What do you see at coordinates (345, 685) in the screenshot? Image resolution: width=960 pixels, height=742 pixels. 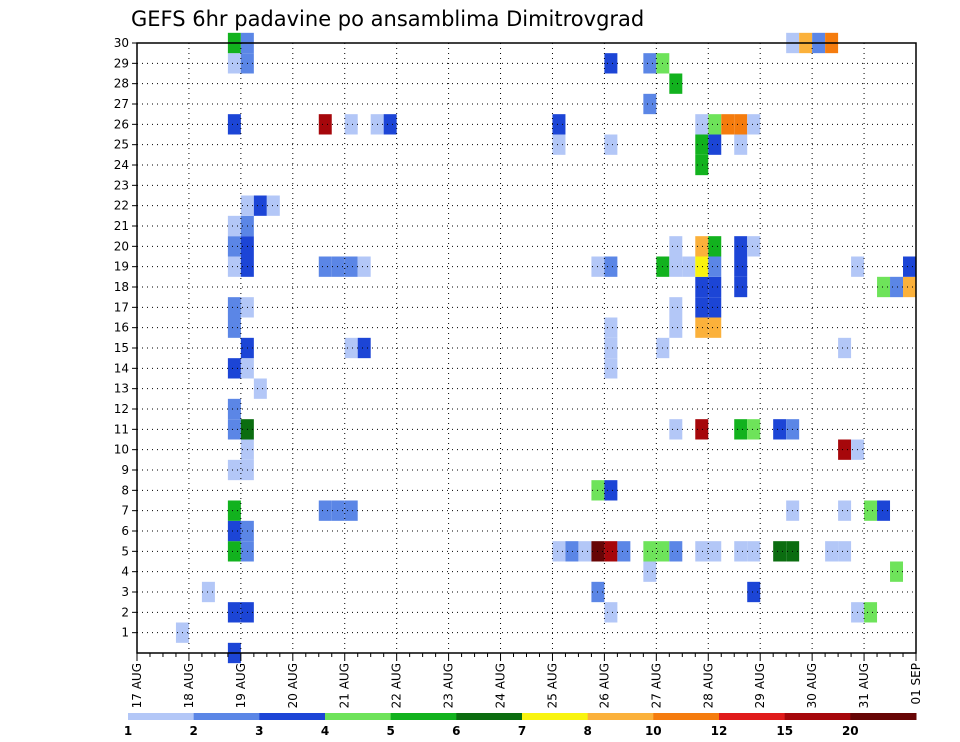 I see `x-tick-label: 21 AUG` at bounding box center [345, 685].